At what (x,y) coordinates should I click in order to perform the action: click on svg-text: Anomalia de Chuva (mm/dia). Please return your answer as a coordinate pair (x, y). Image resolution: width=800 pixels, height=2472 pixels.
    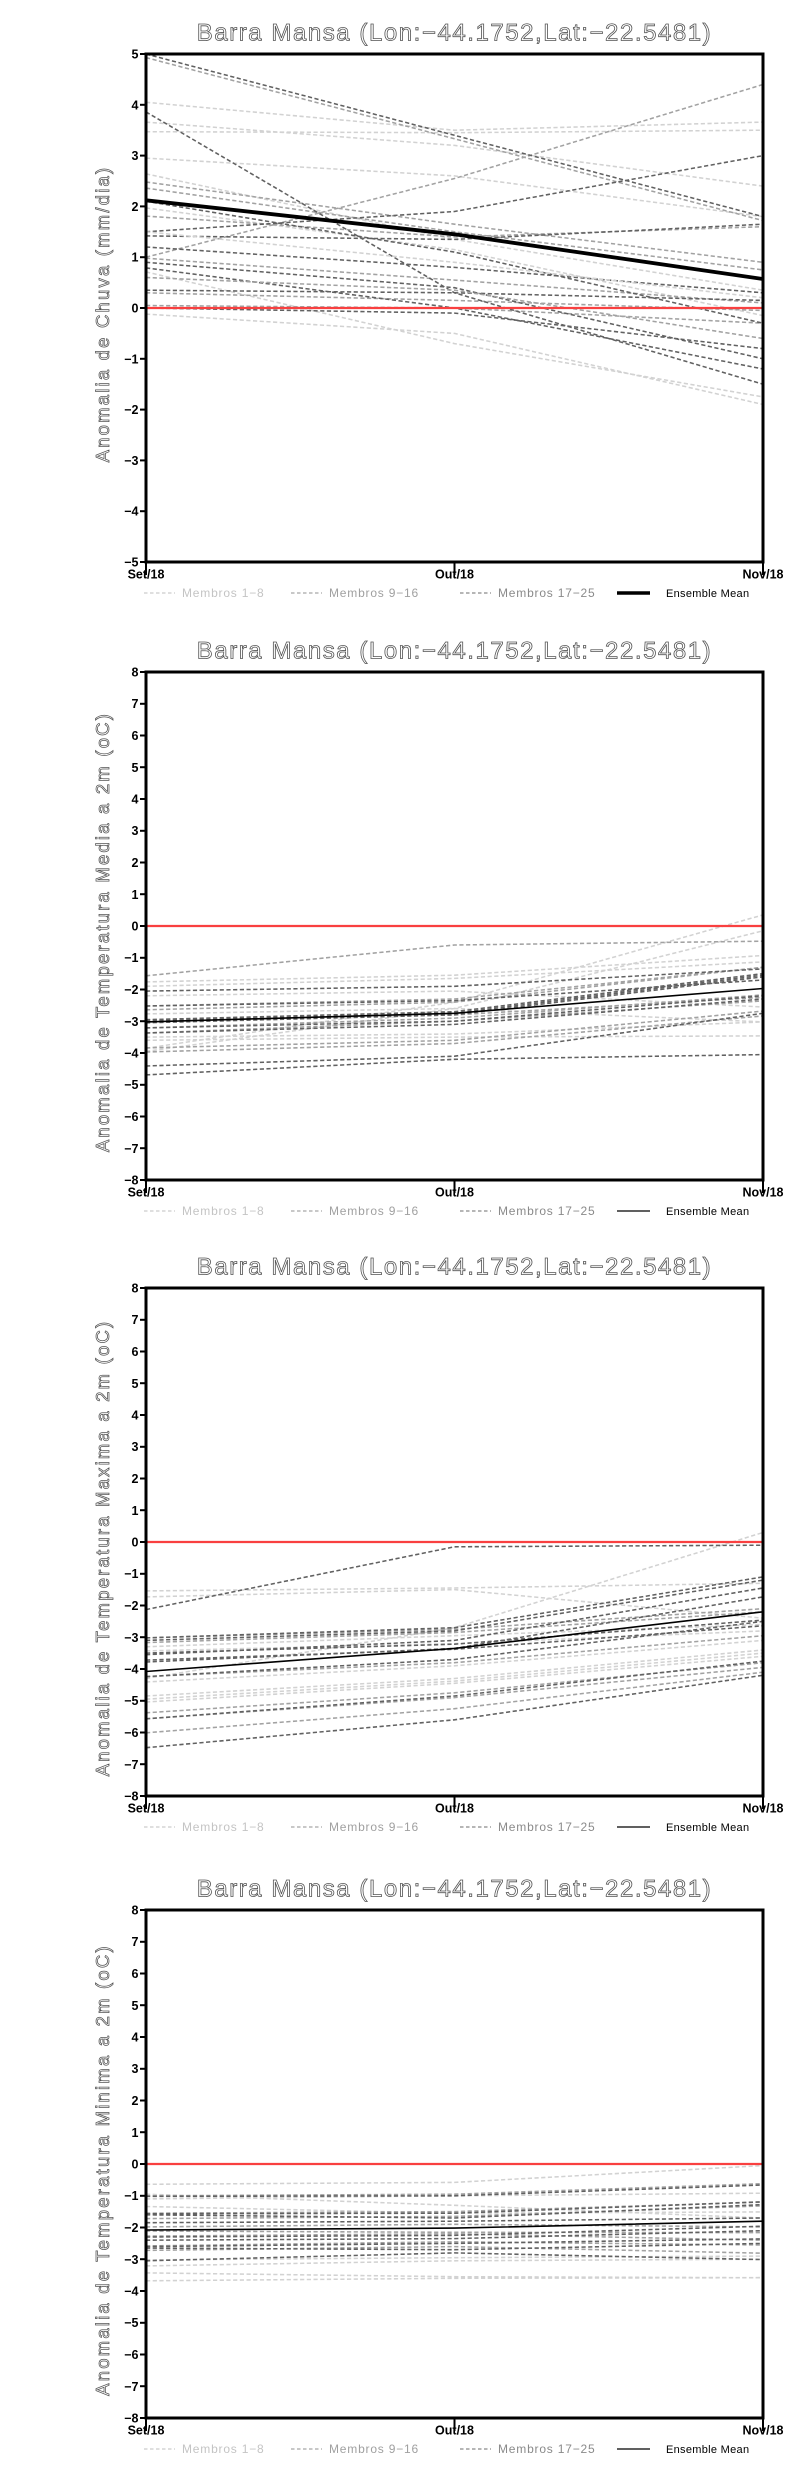
    Looking at the image, I should click on (102, 314).